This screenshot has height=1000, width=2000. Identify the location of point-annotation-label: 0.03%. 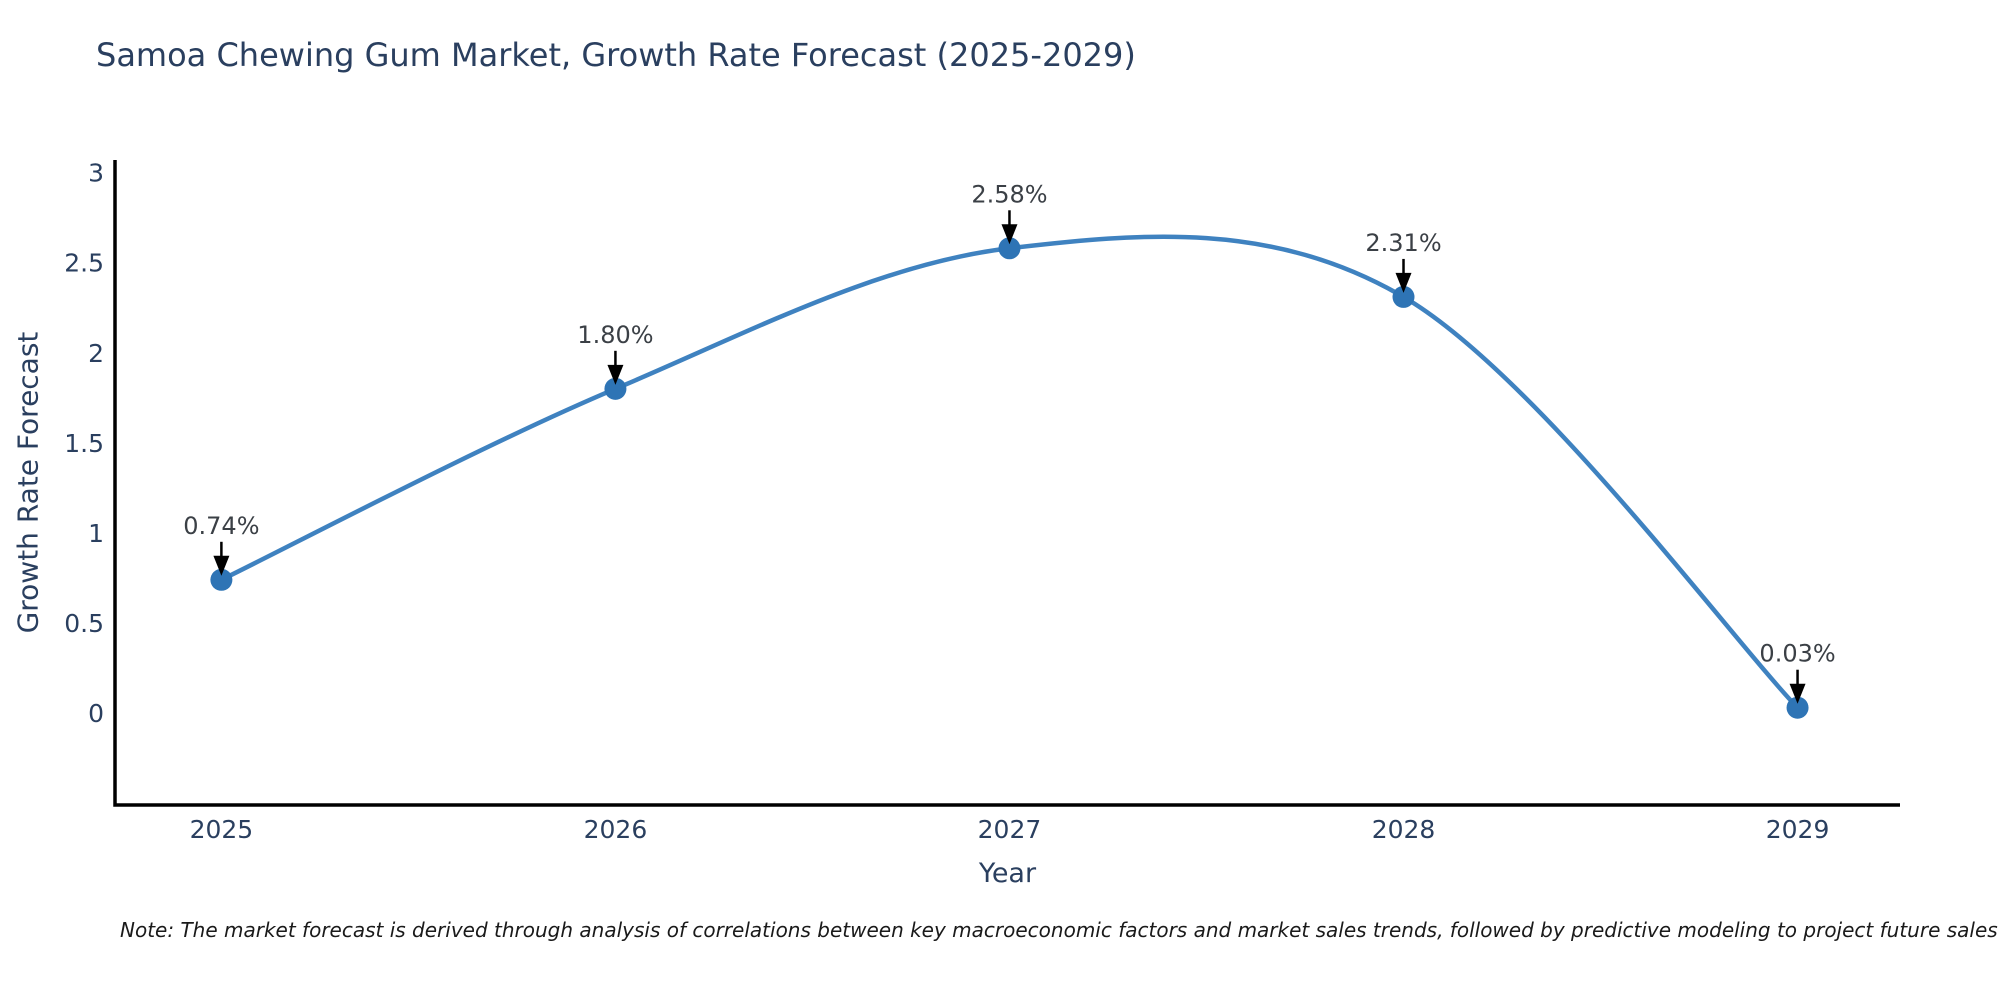
(1797, 654).